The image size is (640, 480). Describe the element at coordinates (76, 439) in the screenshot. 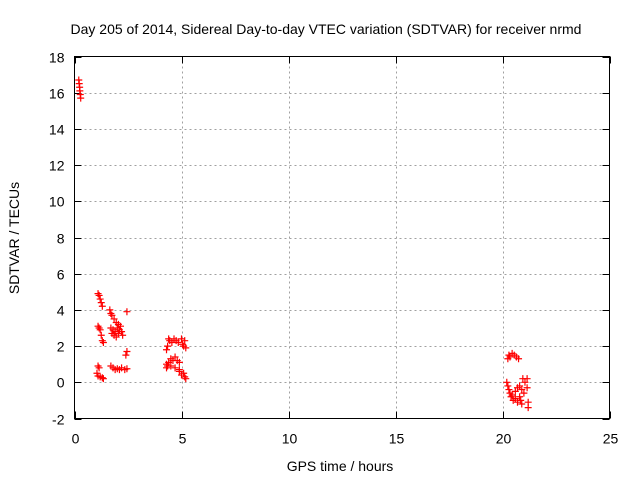

I see `x-tick-label: 0` at that location.